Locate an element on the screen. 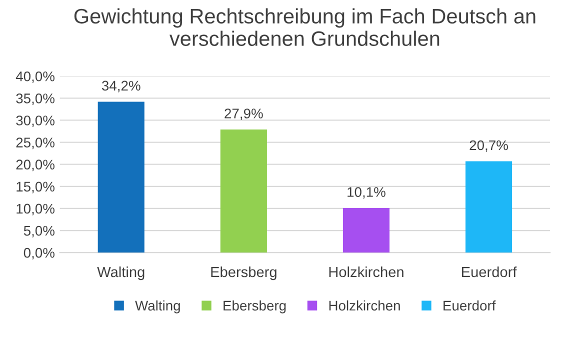 The width and height of the screenshot is (570, 346). x-tick-label: Ebersberg is located at coordinates (243, 273).